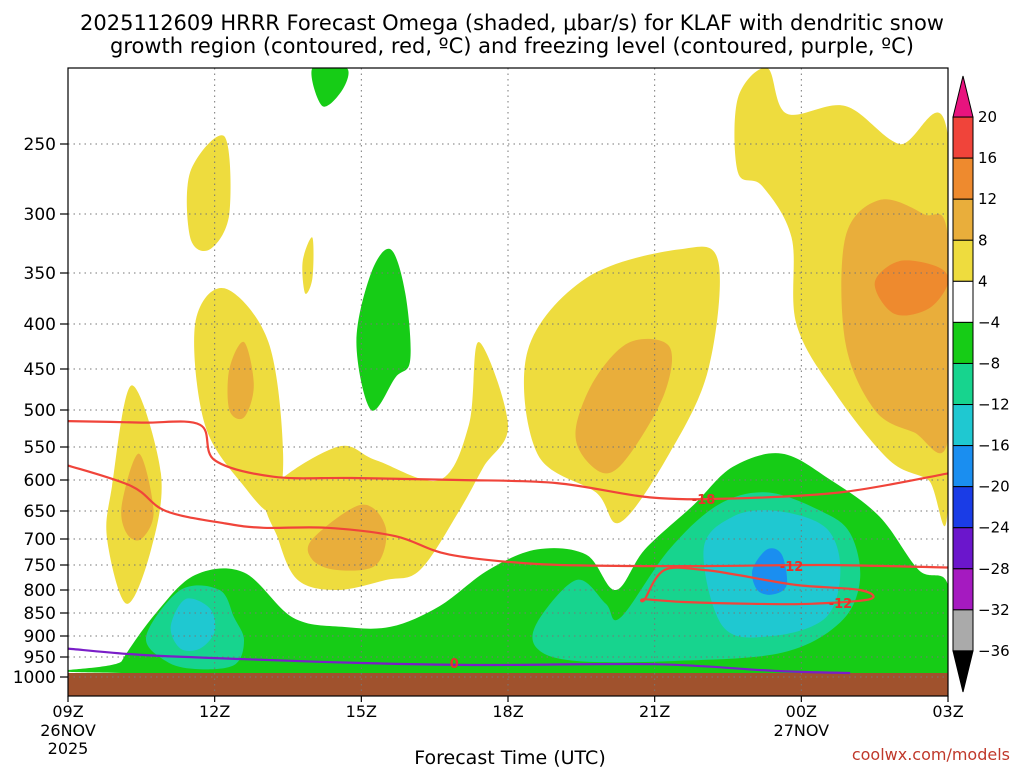 This screenshot has width=1024, height=768. I want to click on y-tick-label-650: 650, so click(40, 512).